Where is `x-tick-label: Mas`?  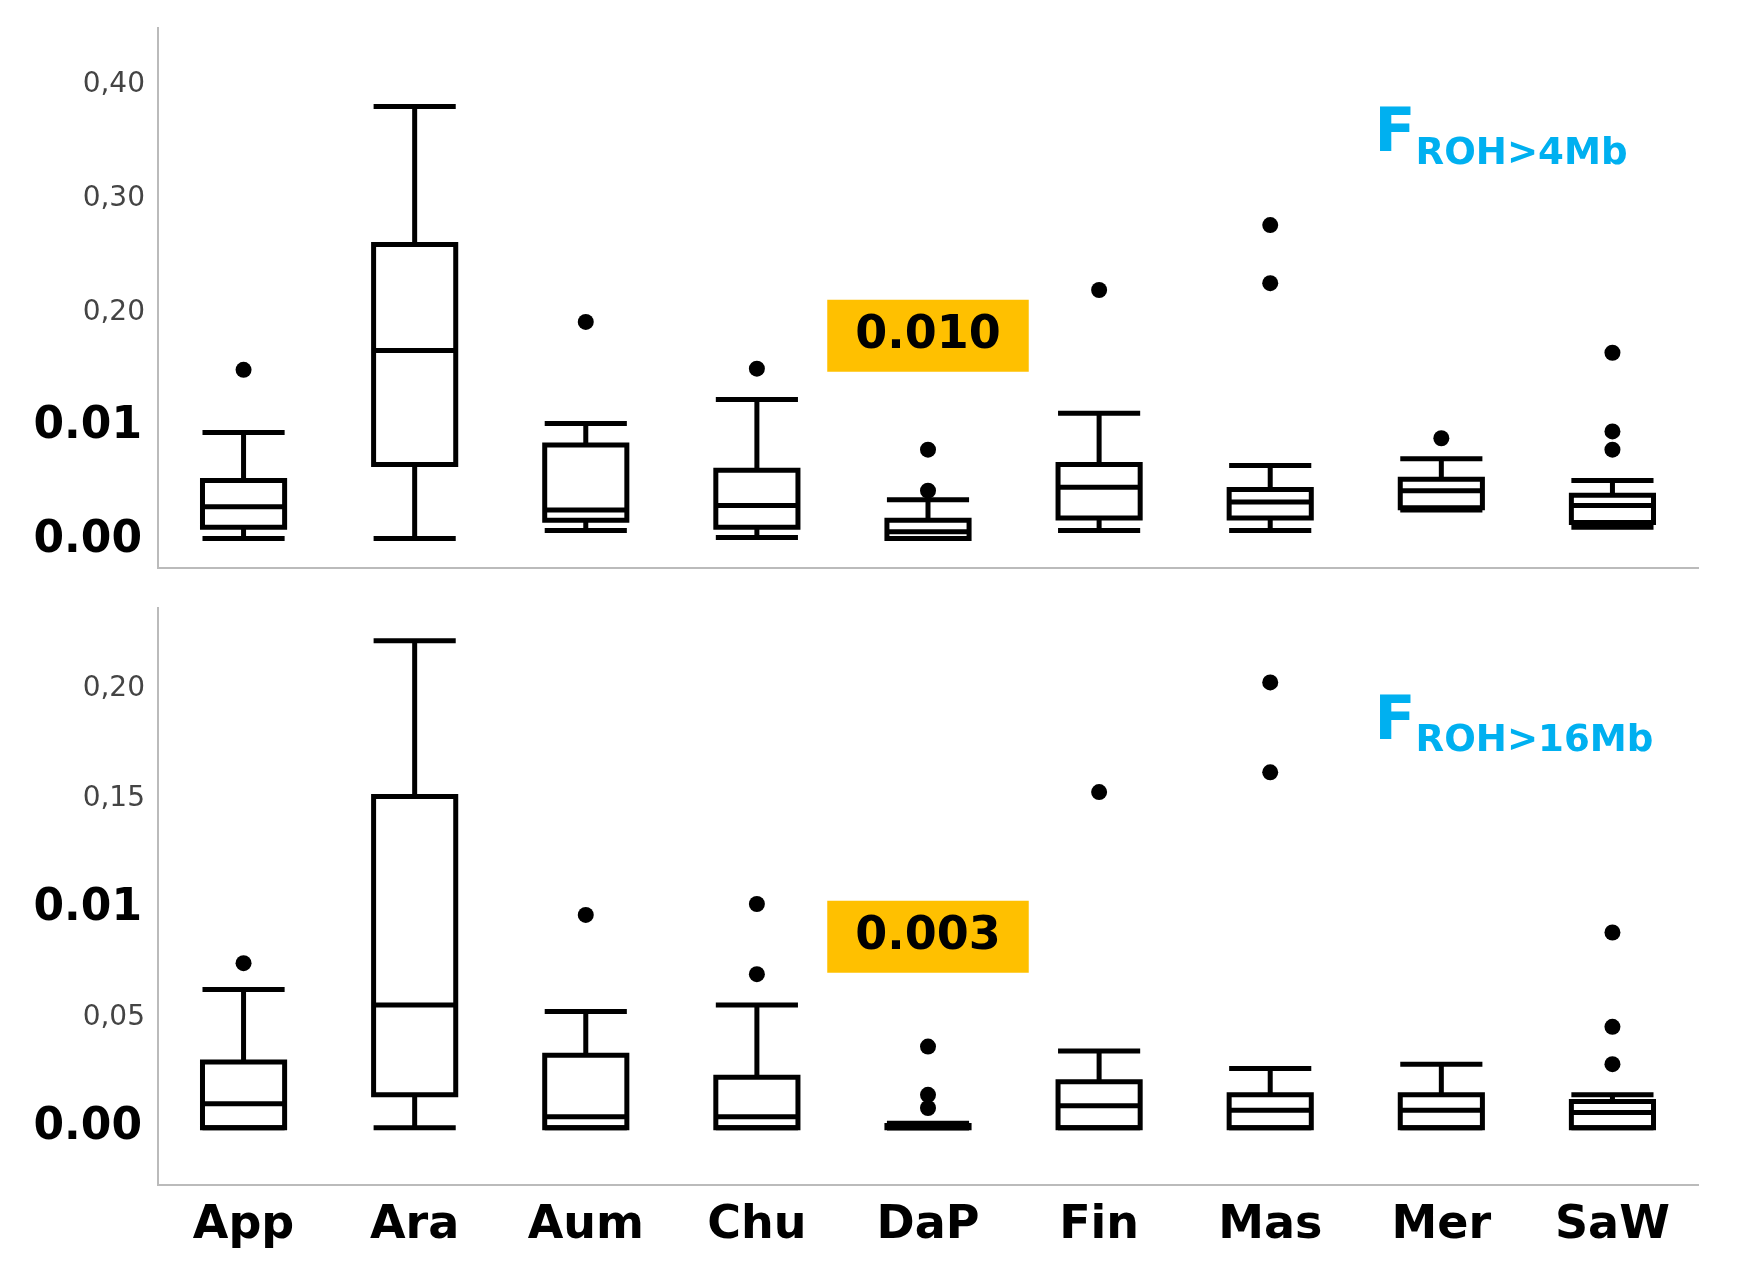
x-tick-label: Mas is located at coordinates (1270, 1222).